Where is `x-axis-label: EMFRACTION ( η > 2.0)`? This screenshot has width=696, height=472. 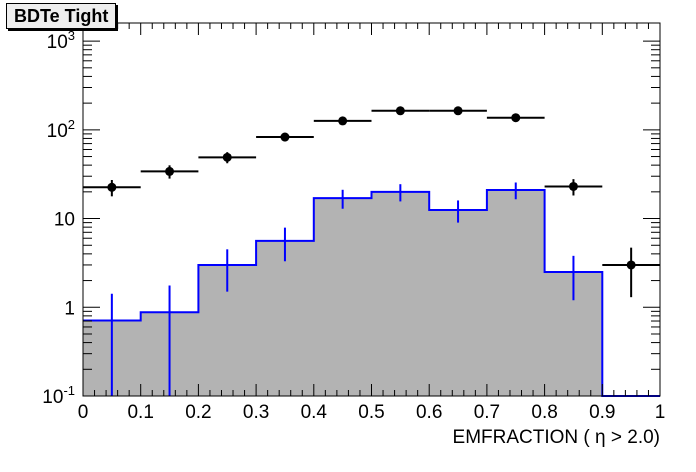 x-axis-label: EMFRACTION ( η > 2.0) is located at coordinates (556, 437).